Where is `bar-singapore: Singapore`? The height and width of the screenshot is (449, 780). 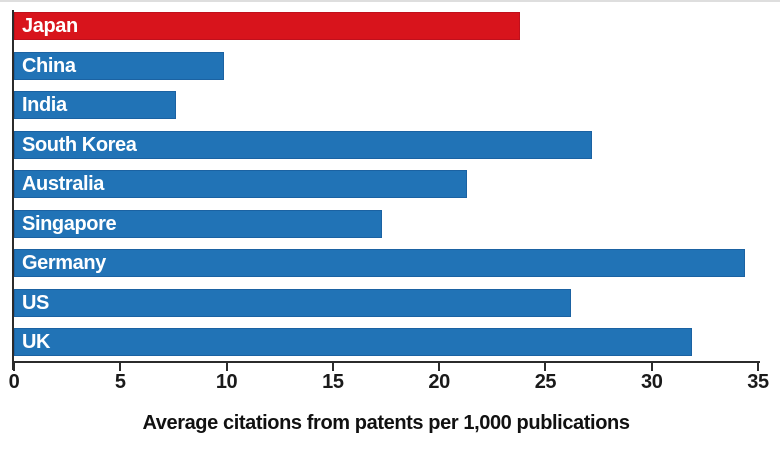
bar-singapore: Singapore is located at coordinates (198, 223).